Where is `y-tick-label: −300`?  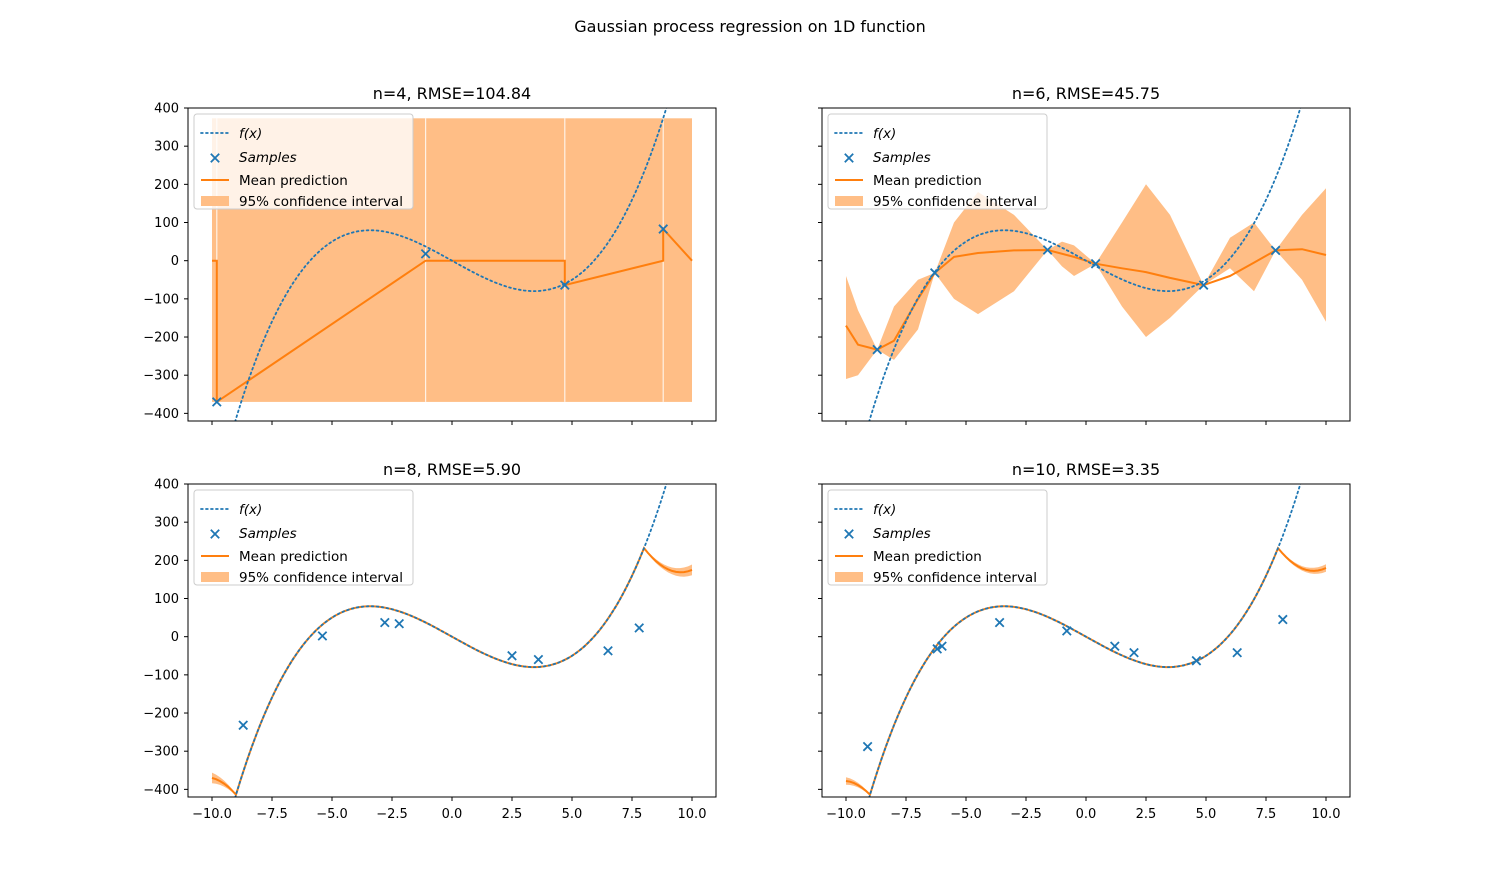
y-tick-label: −300 is located at coordinates (161, 376).